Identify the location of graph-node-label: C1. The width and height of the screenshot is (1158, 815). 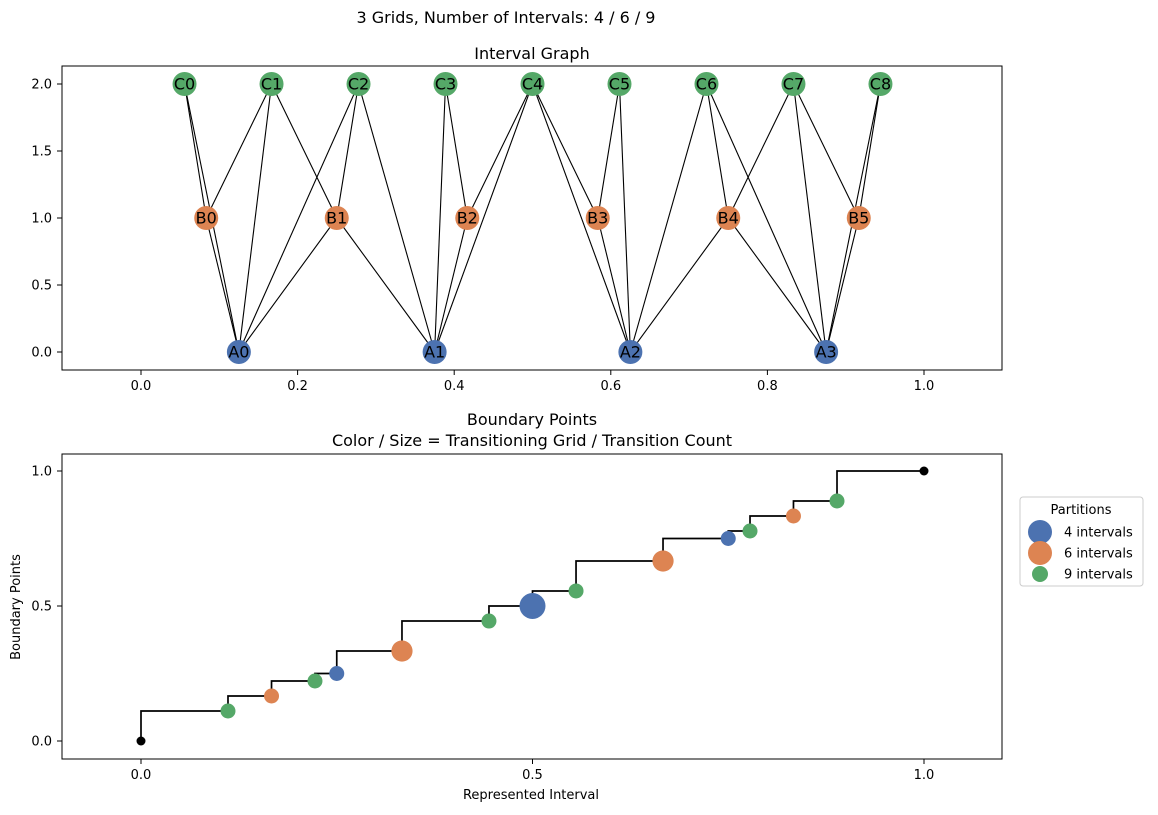
(271, 84).